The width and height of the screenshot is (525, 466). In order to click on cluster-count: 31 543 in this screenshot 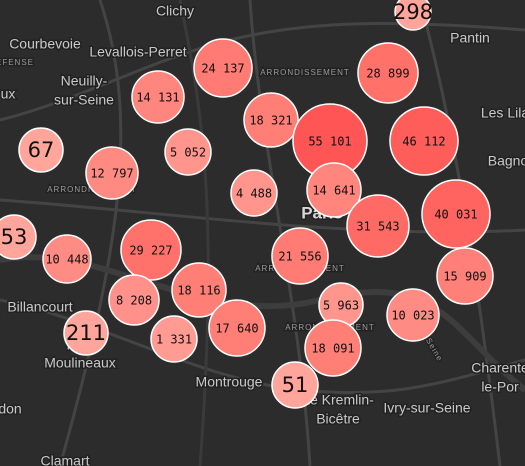, I will do `click(377, 227)`.